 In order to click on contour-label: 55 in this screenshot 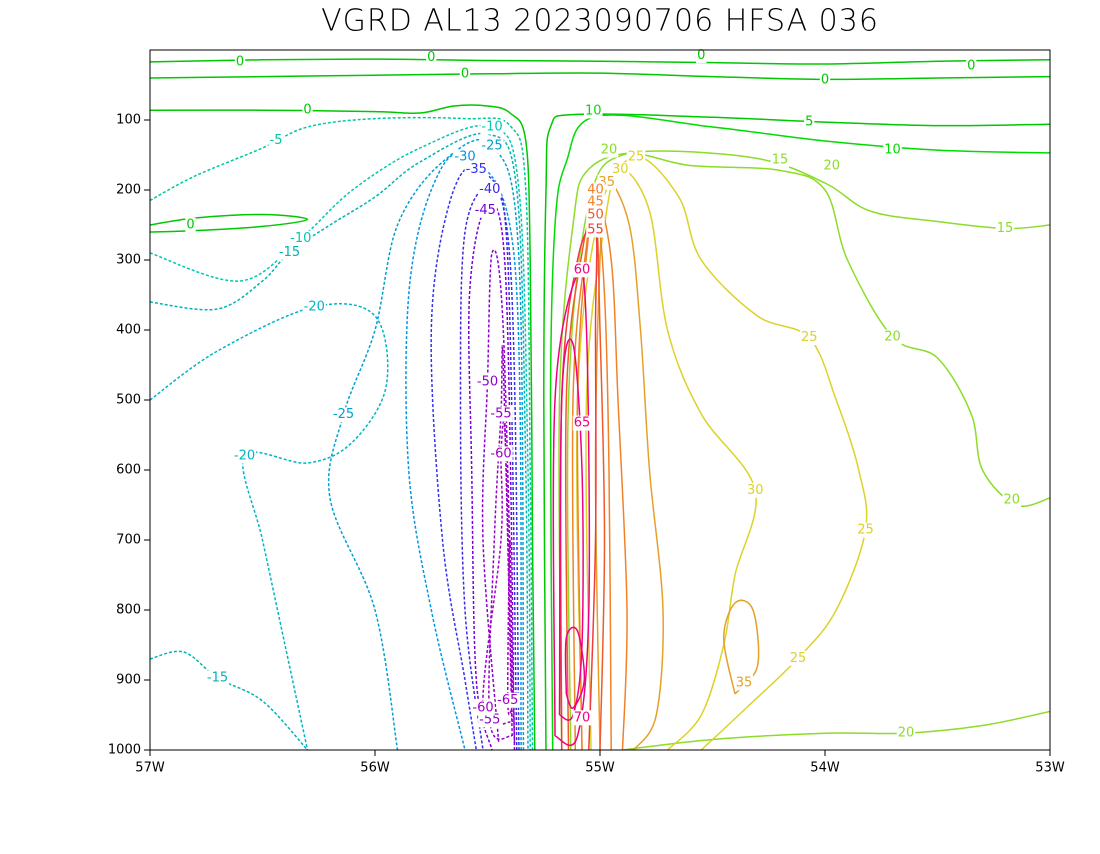, I will do `click(595, 229)`.